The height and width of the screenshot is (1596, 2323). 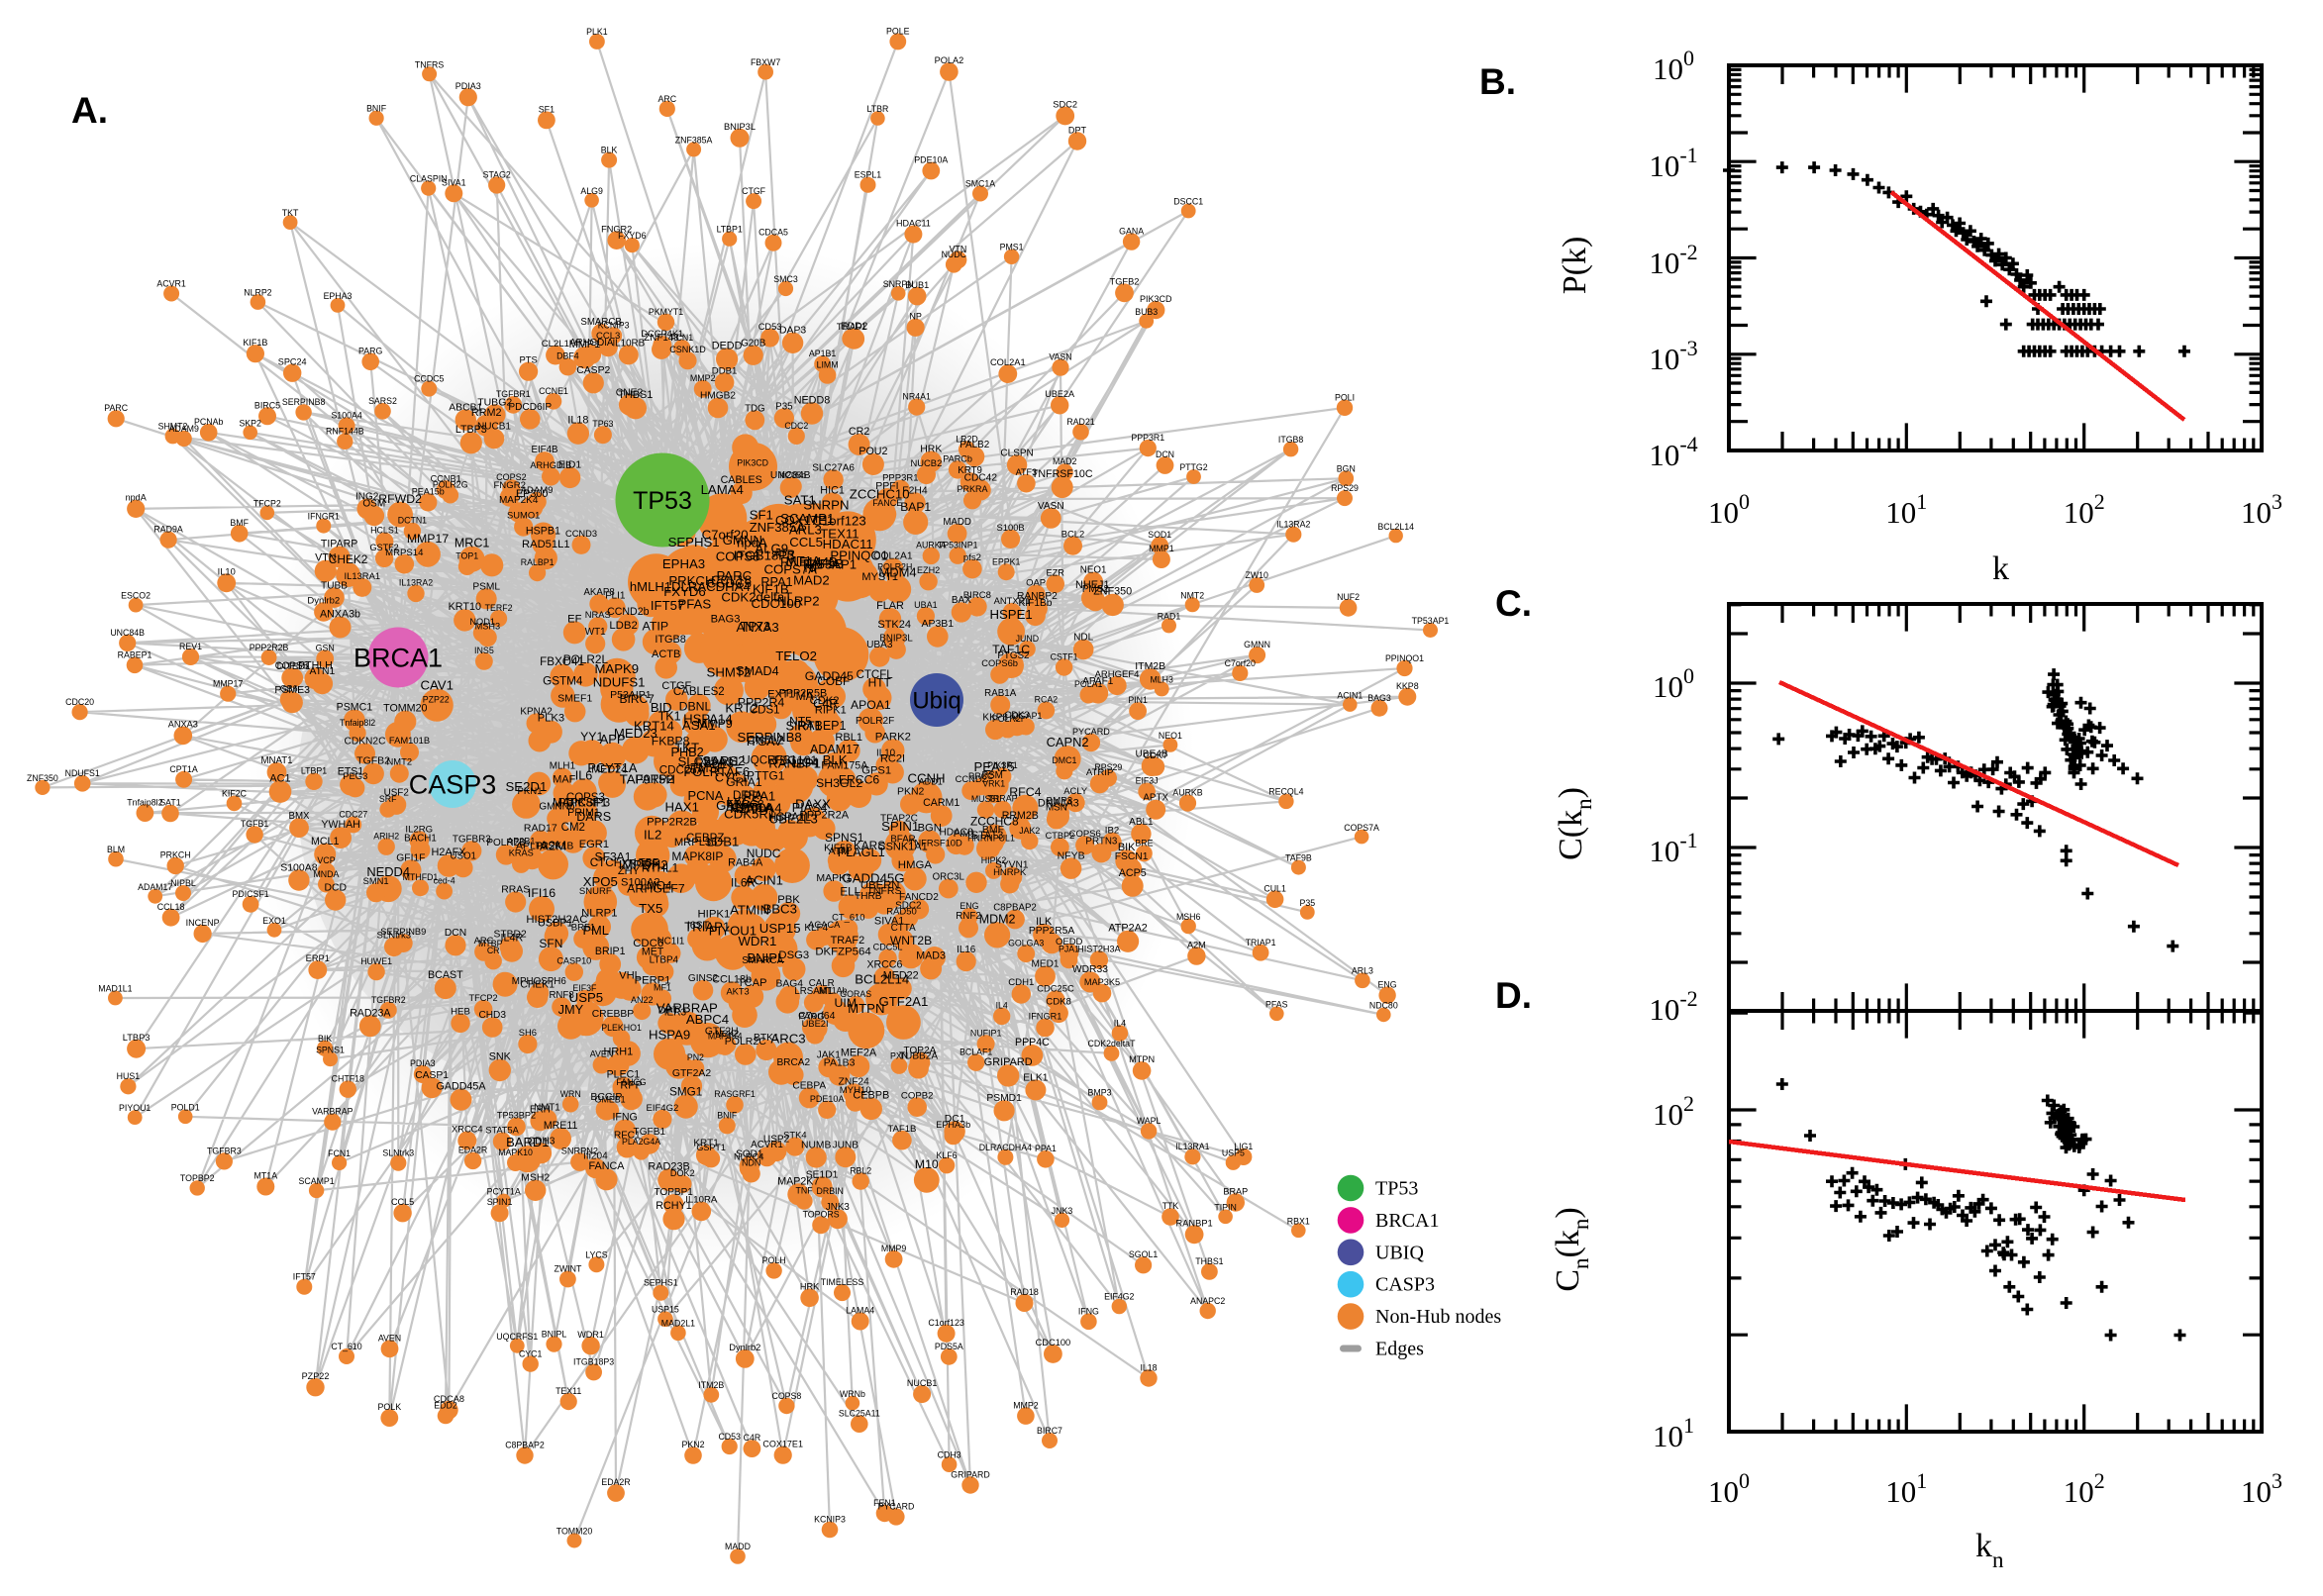 I want to click on svg-text: SLC25A11, so click(x=859, y=1414).